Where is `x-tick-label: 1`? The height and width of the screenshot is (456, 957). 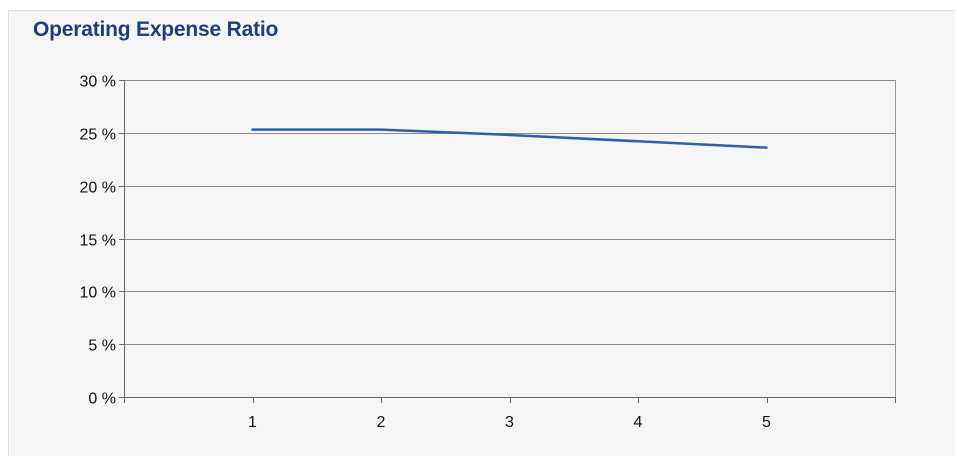 x-tick-label: 1 is located at coordinates (252, 422).